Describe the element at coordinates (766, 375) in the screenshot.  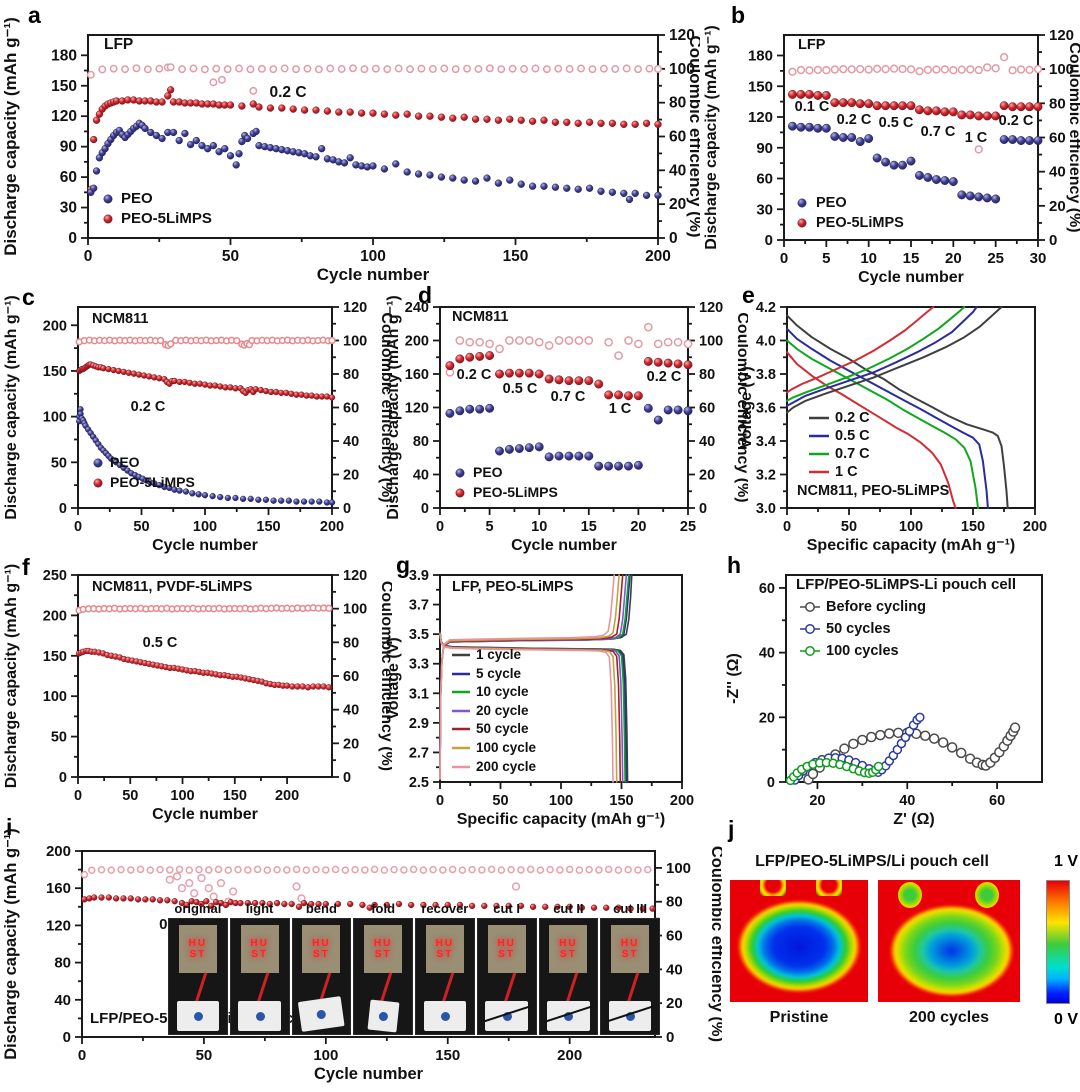
I see `svg-text: 3.8` at that location.